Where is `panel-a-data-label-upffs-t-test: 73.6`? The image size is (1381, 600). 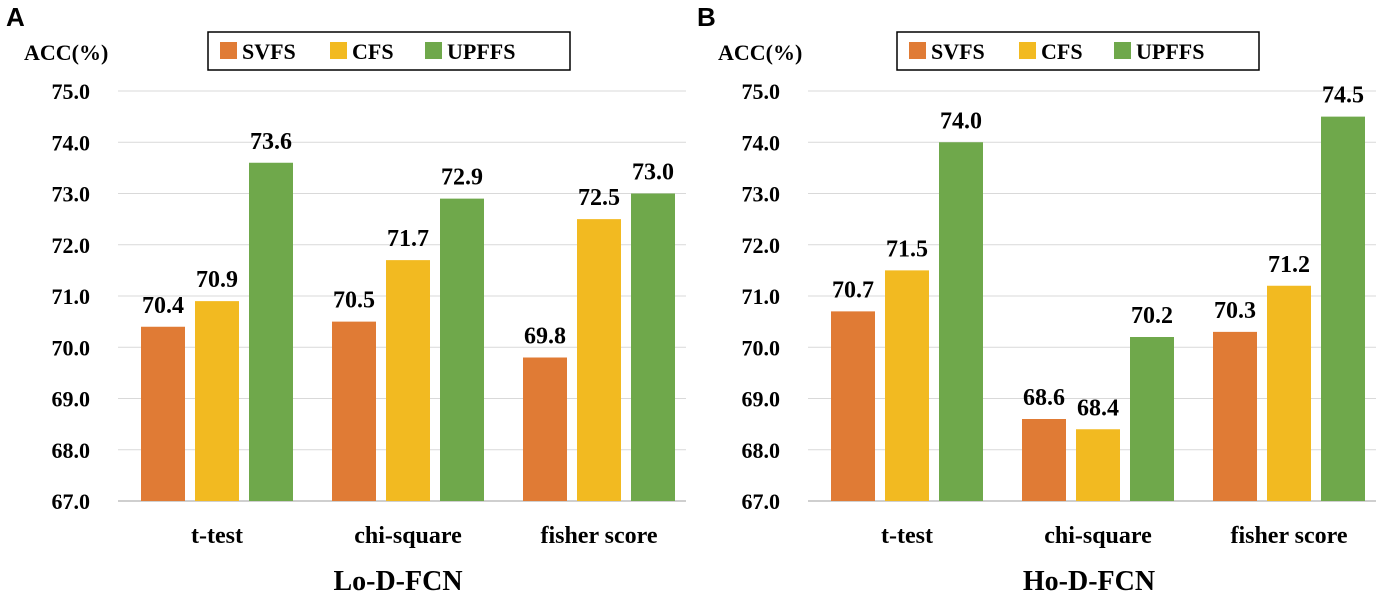 panel-a-data-label-upffs-t-test: 73.6 is located at coordinates (271, 142).